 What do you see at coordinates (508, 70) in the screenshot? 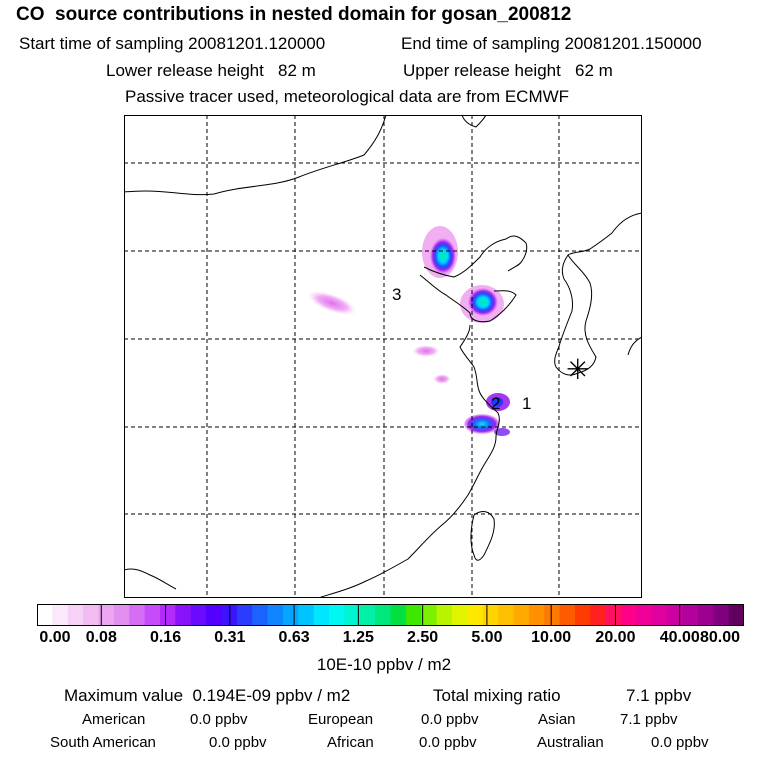
I see `upper-release-label: Upper release height 62 m` at bounding box center [508, 70].